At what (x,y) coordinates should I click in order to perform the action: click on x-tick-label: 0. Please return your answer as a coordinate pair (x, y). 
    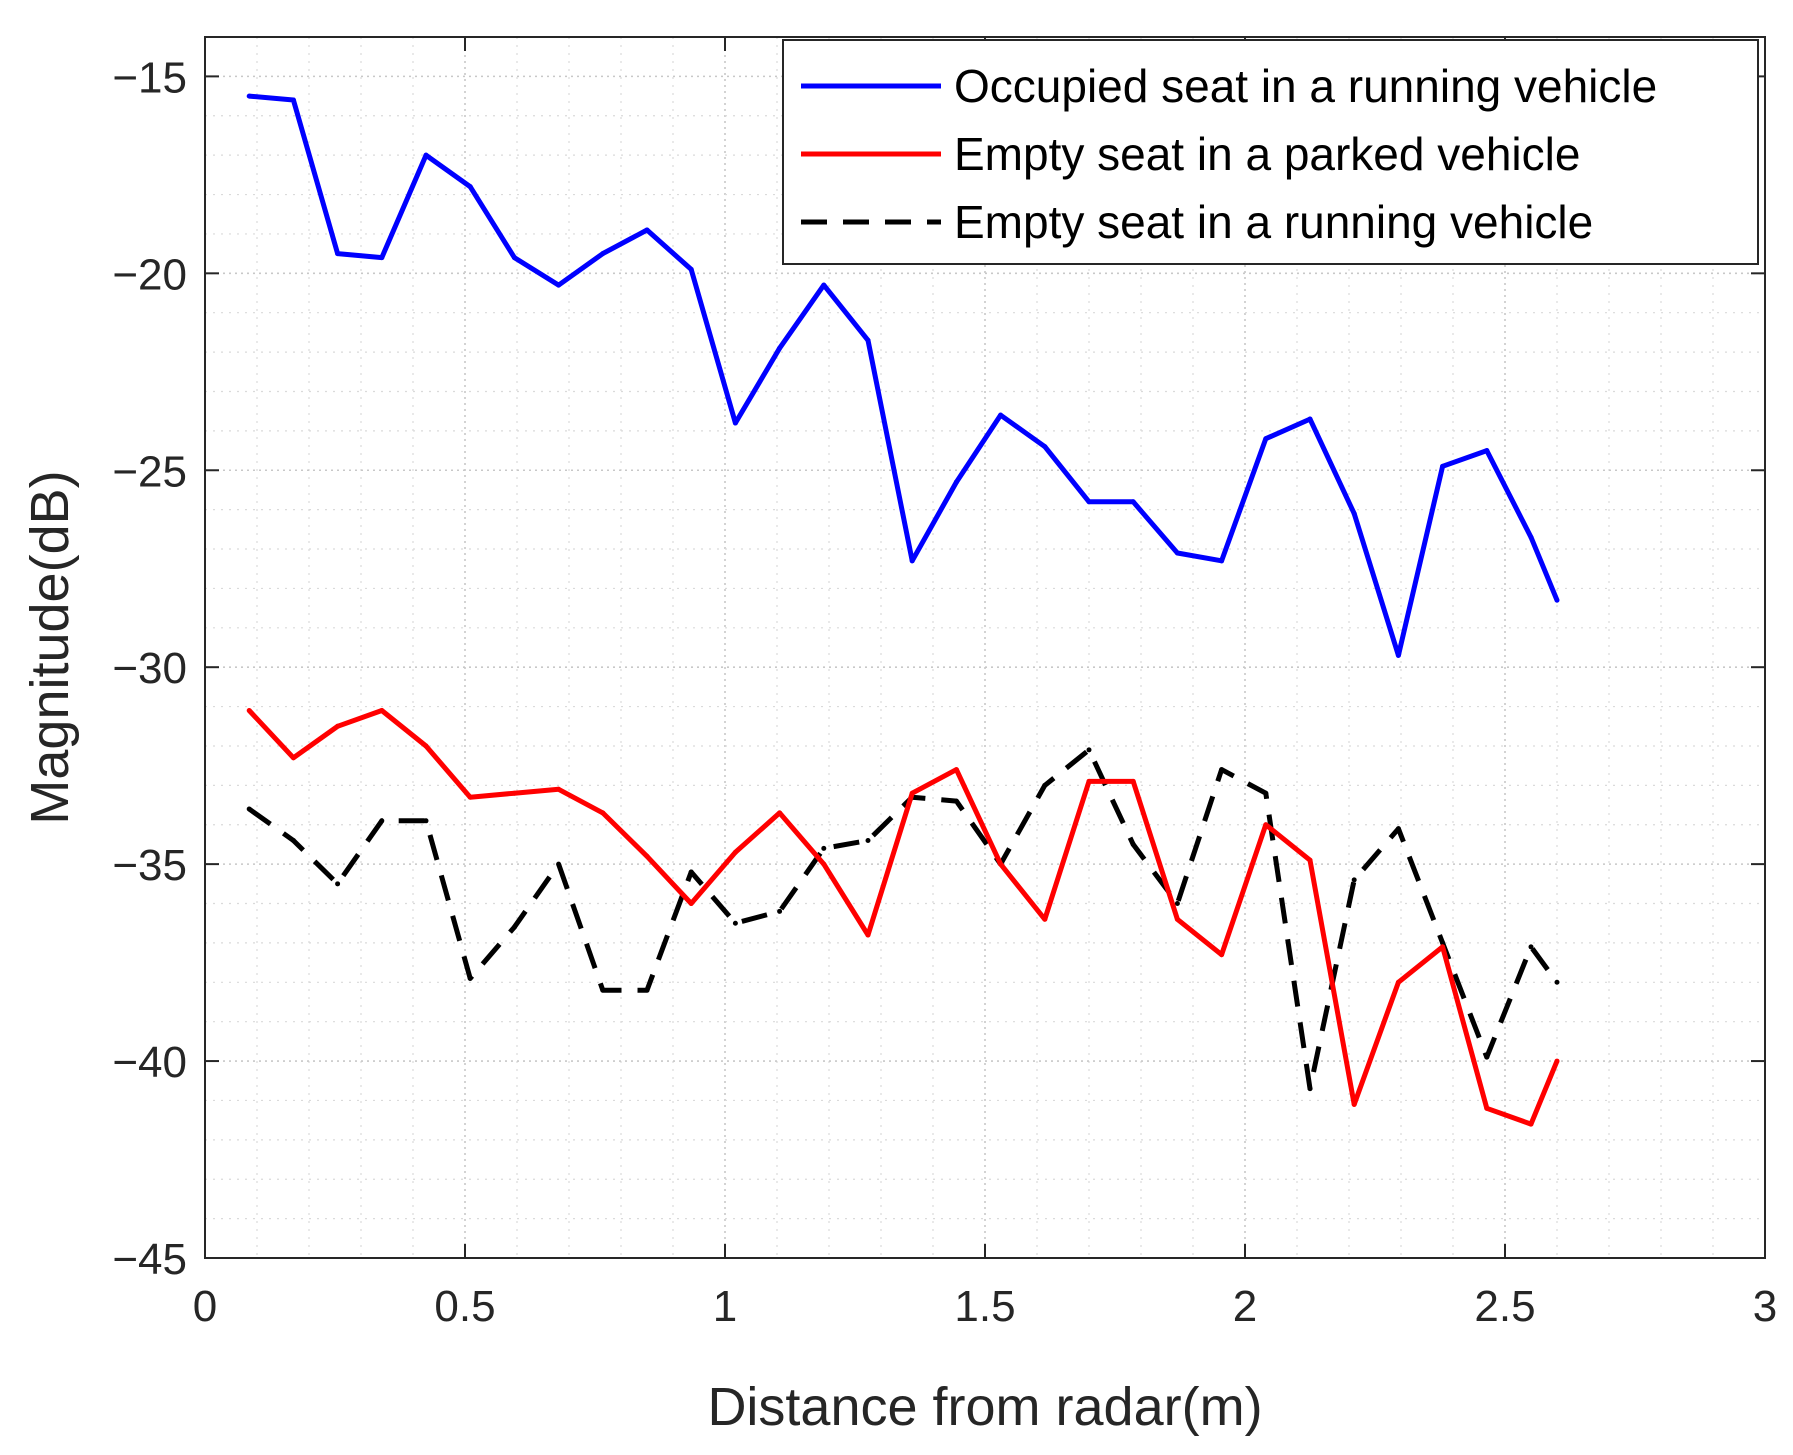
    Looking at the image, I should click on (205, 1306).